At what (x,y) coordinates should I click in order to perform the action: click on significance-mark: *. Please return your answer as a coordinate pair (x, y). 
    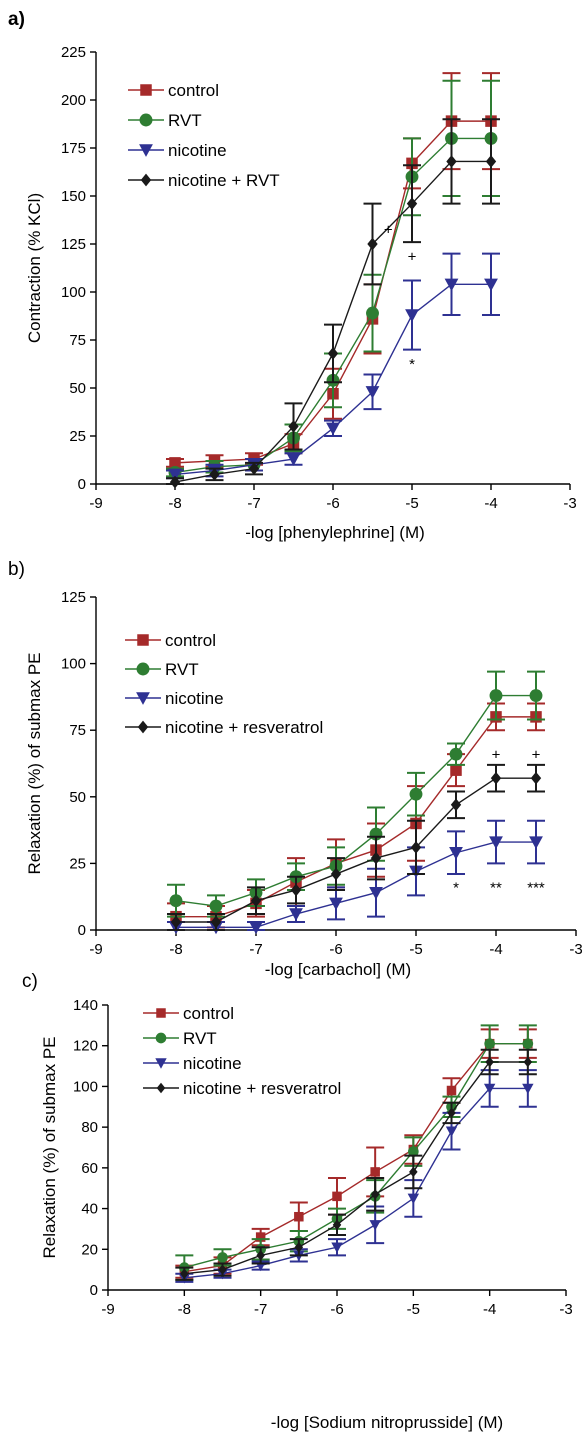
    Looking at the image, I should click on (412, 364).